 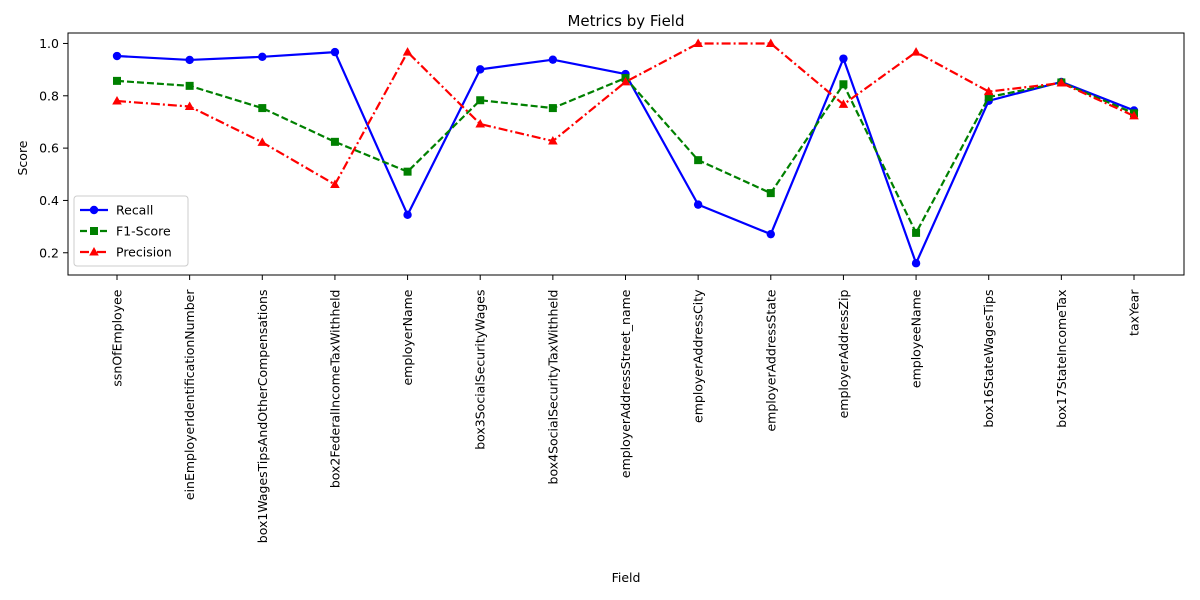 I want to click on x-tick-label: employeeName, so click(x=916, y=338).